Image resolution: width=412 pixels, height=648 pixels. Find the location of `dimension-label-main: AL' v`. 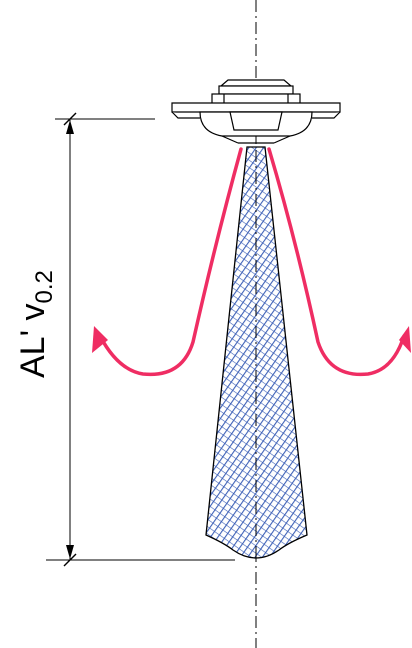

dimension-label-main: AL' v is located at coordinates (33, 340).